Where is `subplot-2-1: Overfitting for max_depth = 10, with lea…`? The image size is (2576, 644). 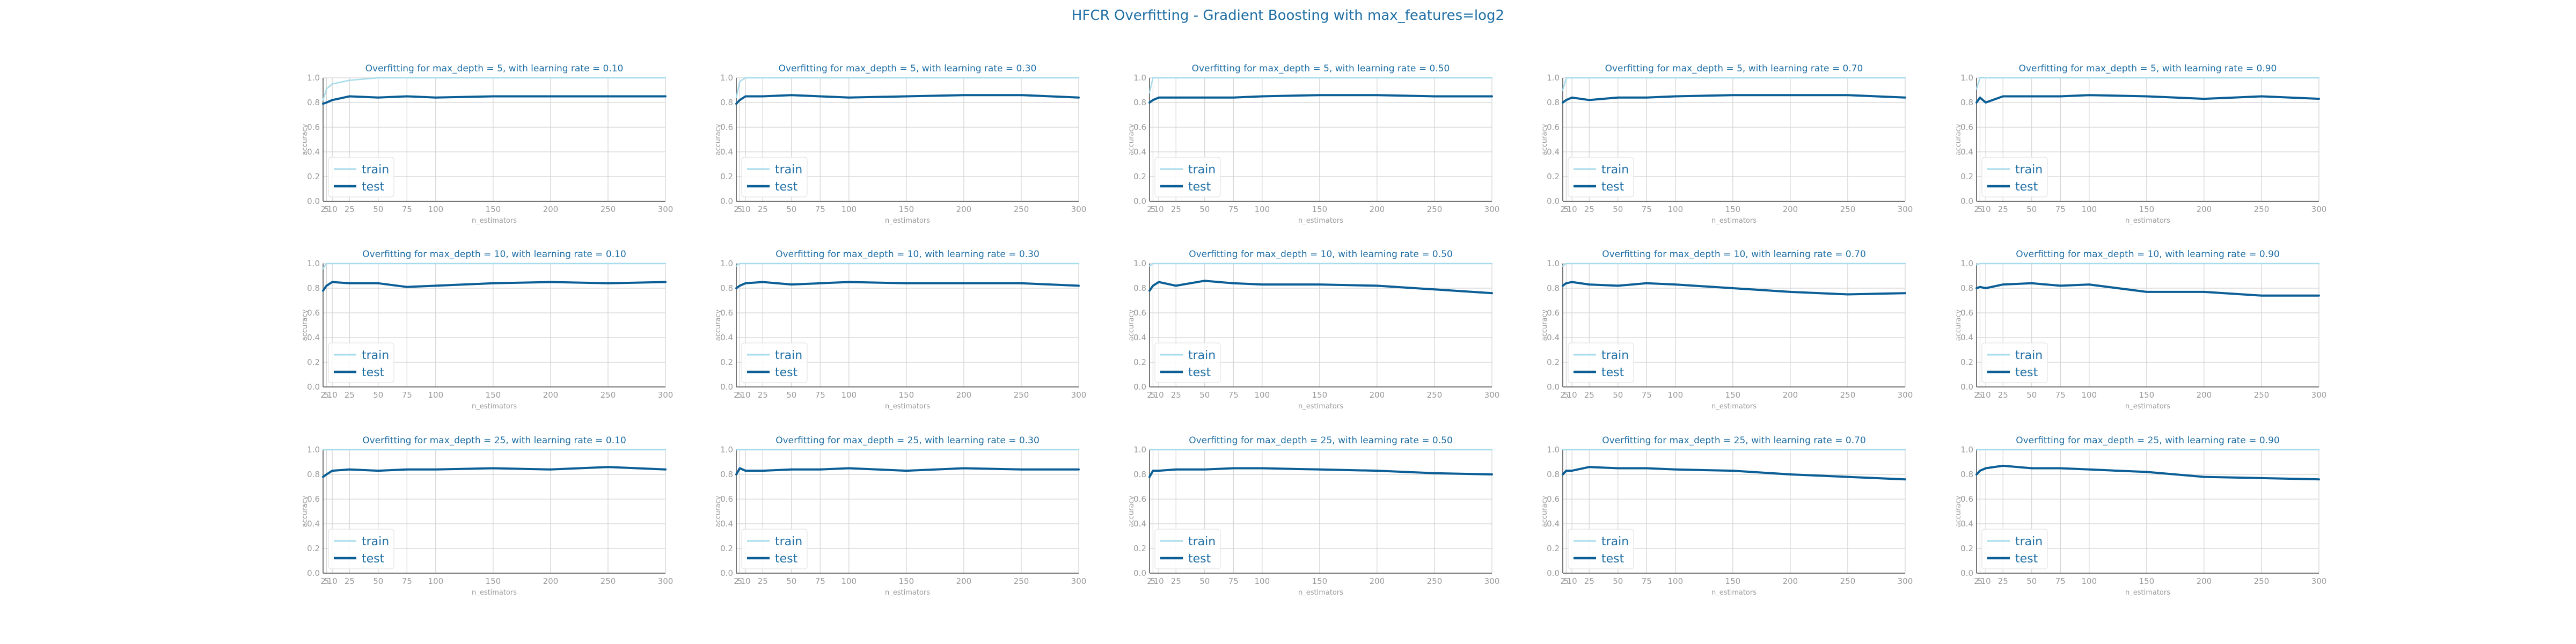 subplot-2-1: Overfitting for max_depth = 10, with lea… is located at coordinates (487, 330).